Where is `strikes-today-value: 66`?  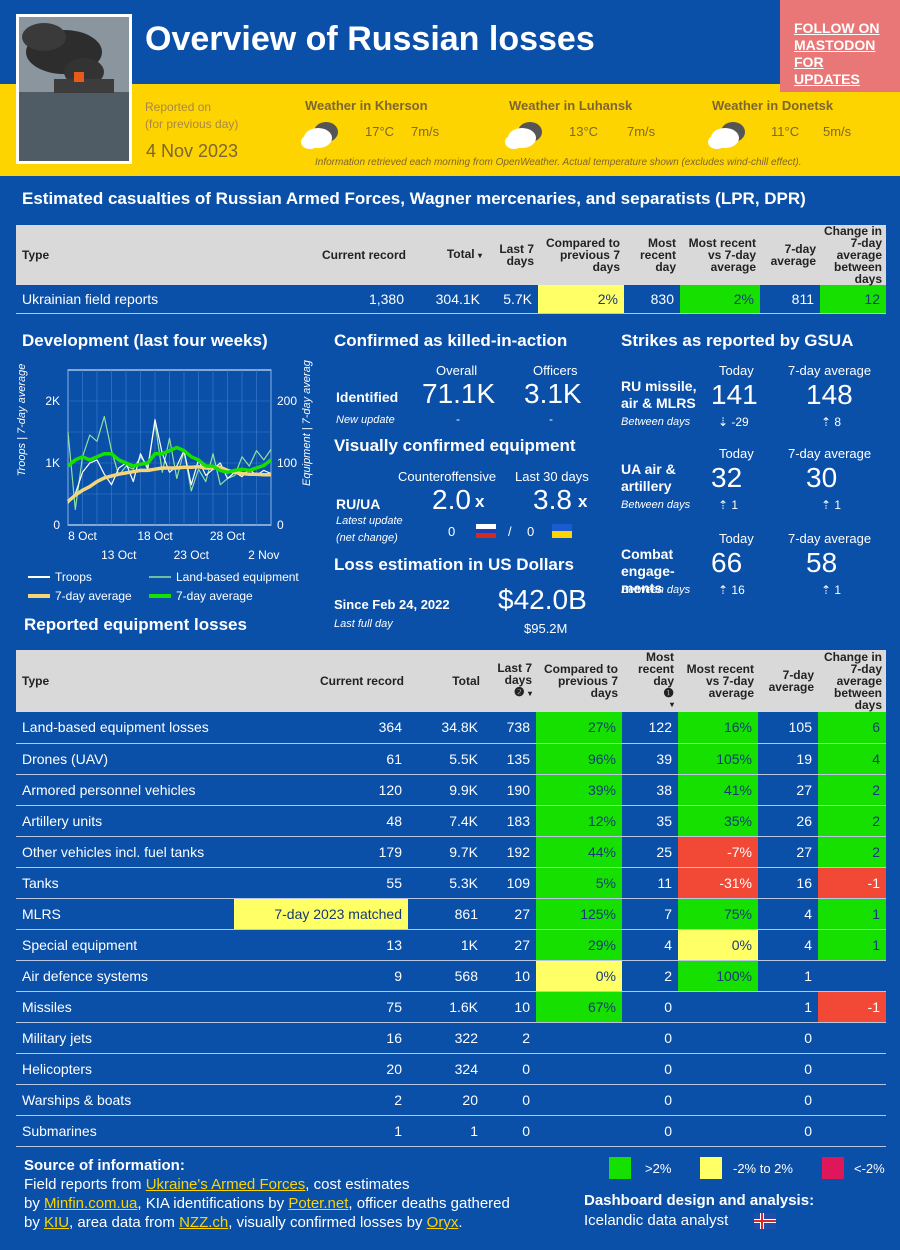
strikes-today-value: 66 is located at coordinates (727, 562).